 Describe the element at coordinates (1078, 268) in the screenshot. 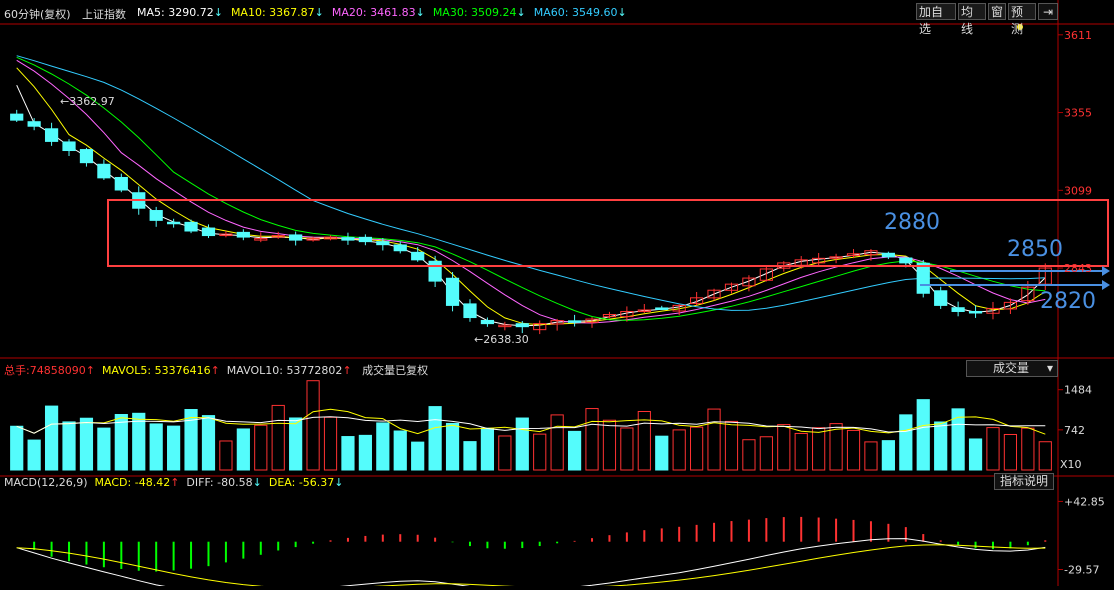

I see `price-tick-label: 2843` at that location.